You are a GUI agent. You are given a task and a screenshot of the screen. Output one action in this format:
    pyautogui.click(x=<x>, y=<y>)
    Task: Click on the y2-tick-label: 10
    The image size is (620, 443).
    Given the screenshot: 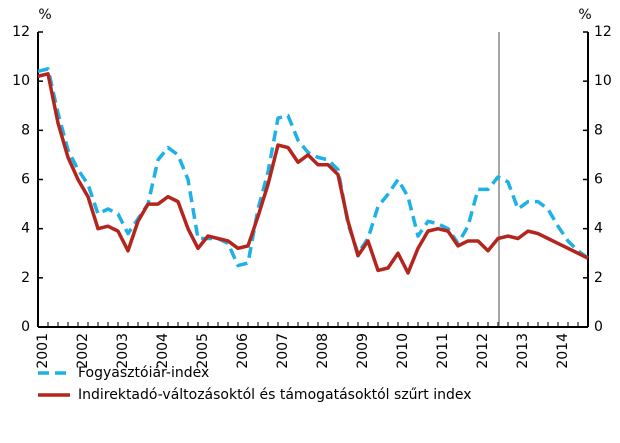 What is the action you would take?
    pyautogui.click(x=603, y=81)
    